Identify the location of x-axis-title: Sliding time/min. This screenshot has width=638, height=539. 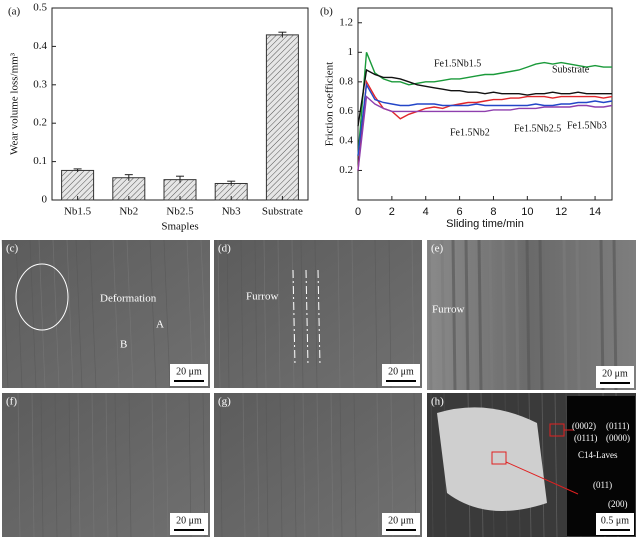
(485, 224).